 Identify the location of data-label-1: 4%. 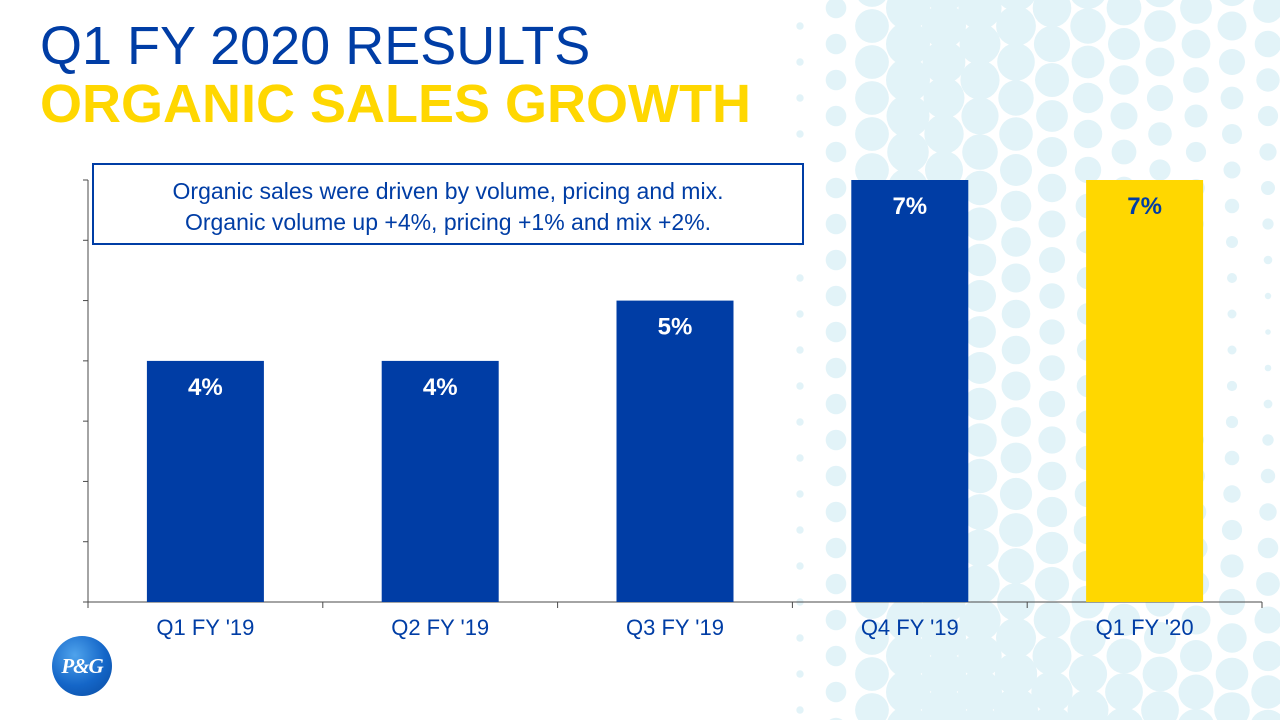
(205, 387).